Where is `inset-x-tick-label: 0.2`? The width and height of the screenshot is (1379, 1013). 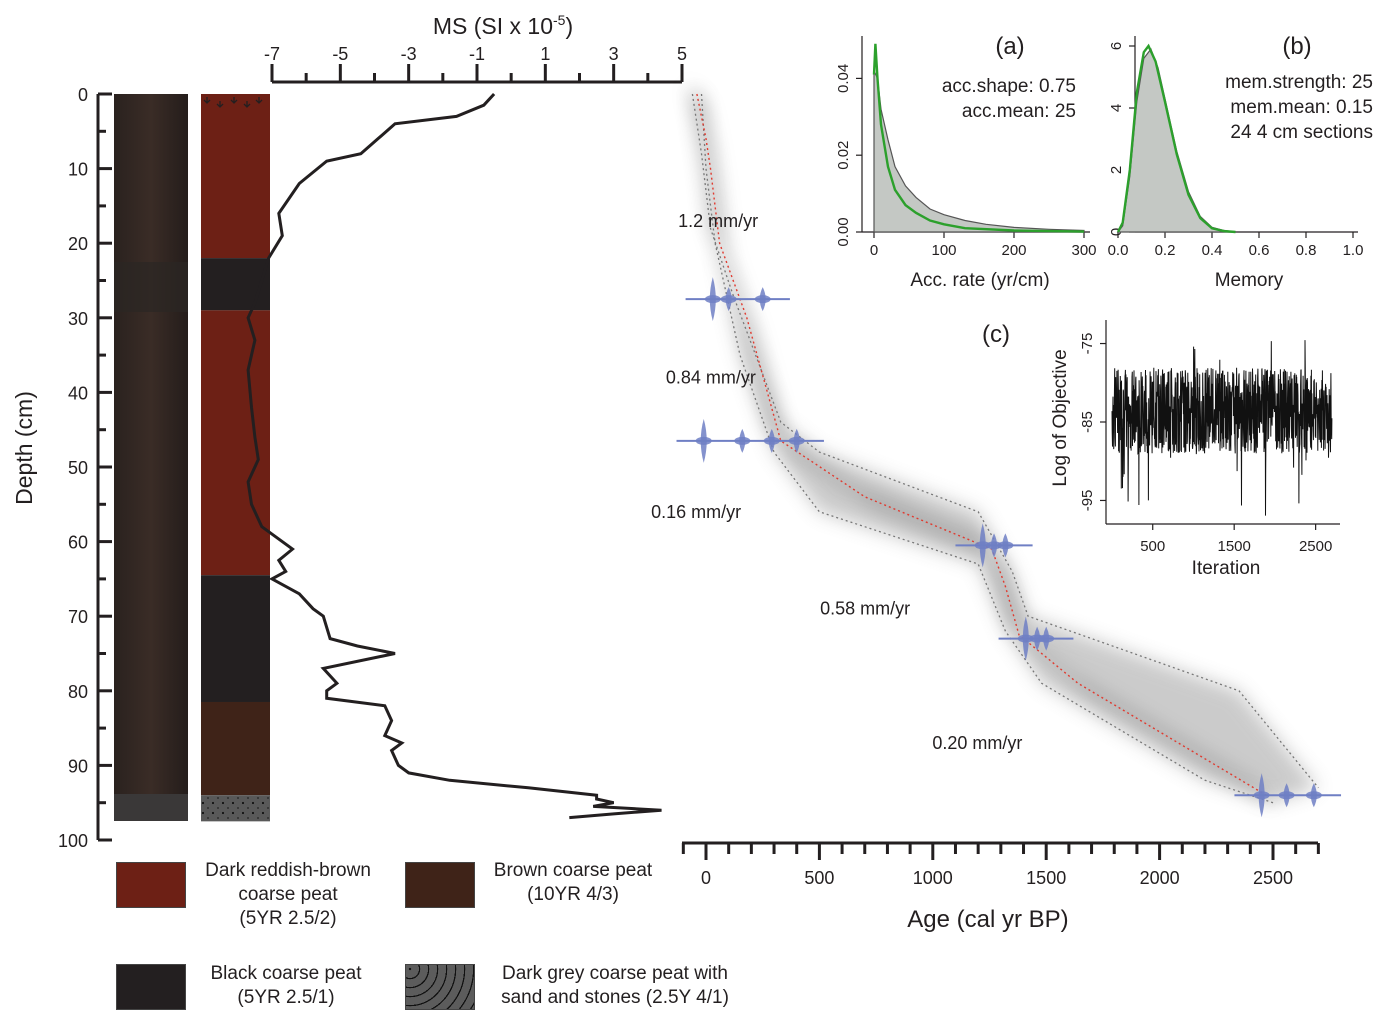 inset-x-tick-label: 0.2 is located at coordinates (1165, 250).